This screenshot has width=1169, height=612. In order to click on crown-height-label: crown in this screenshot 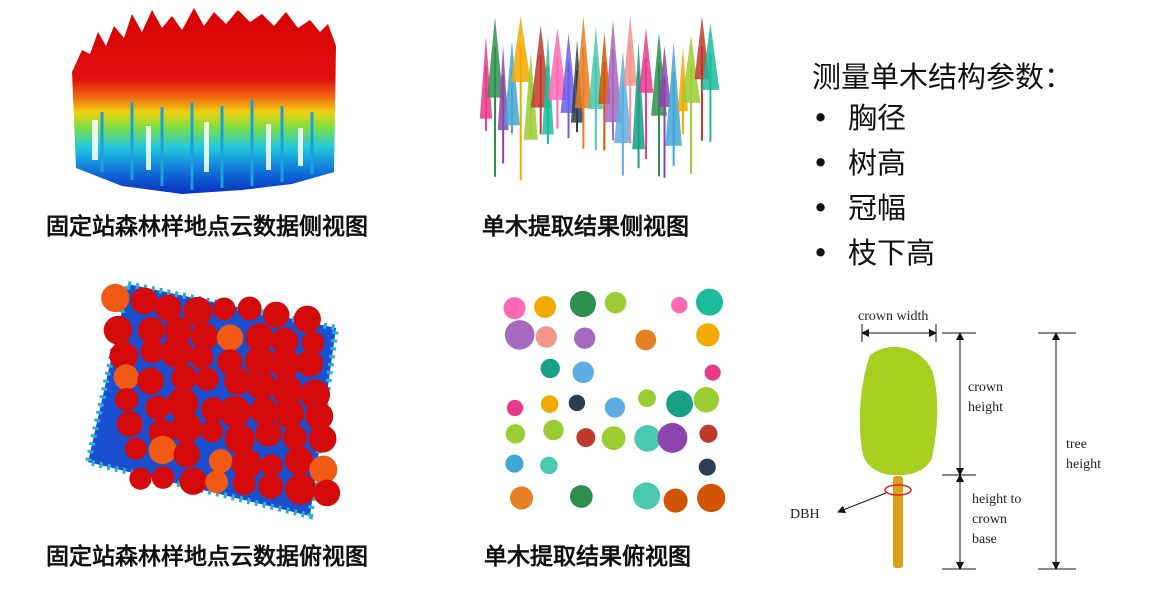, I will do `click(985, 387)`.